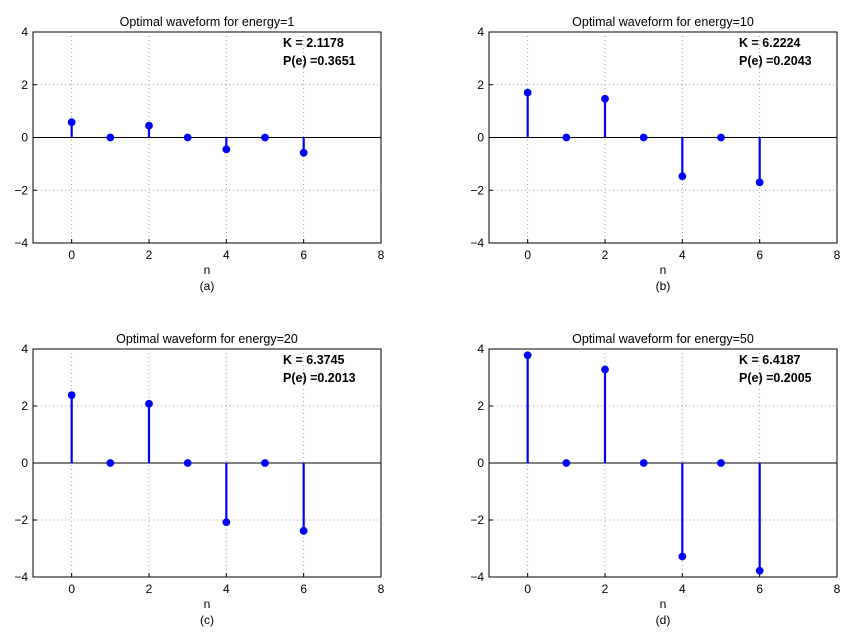  What do you see at coordinates (775, 378) in the screenshot?
I see `annotation-pe: P(e) =0.2005` at bounding box center [775, 378].